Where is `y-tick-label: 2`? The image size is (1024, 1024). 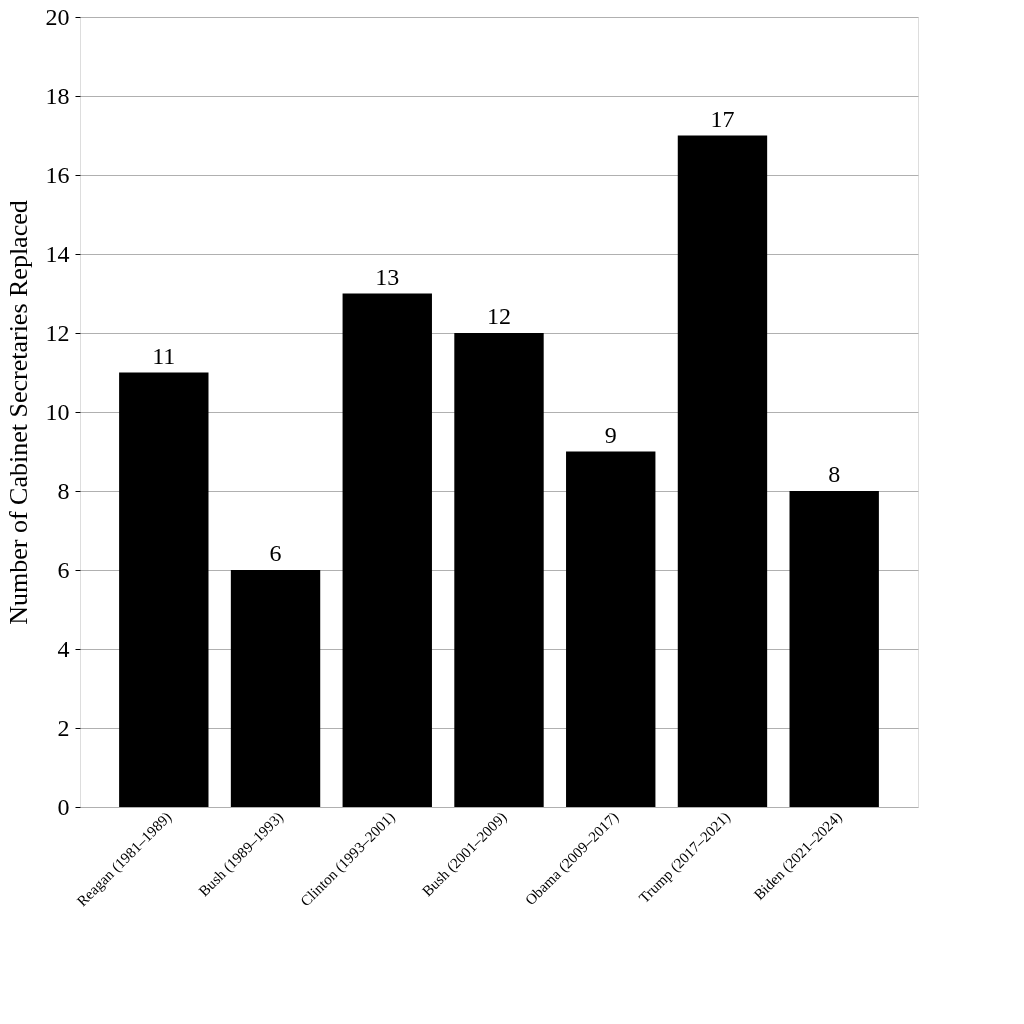 y-tick-label: 2 is located at coordinates (63, 727).